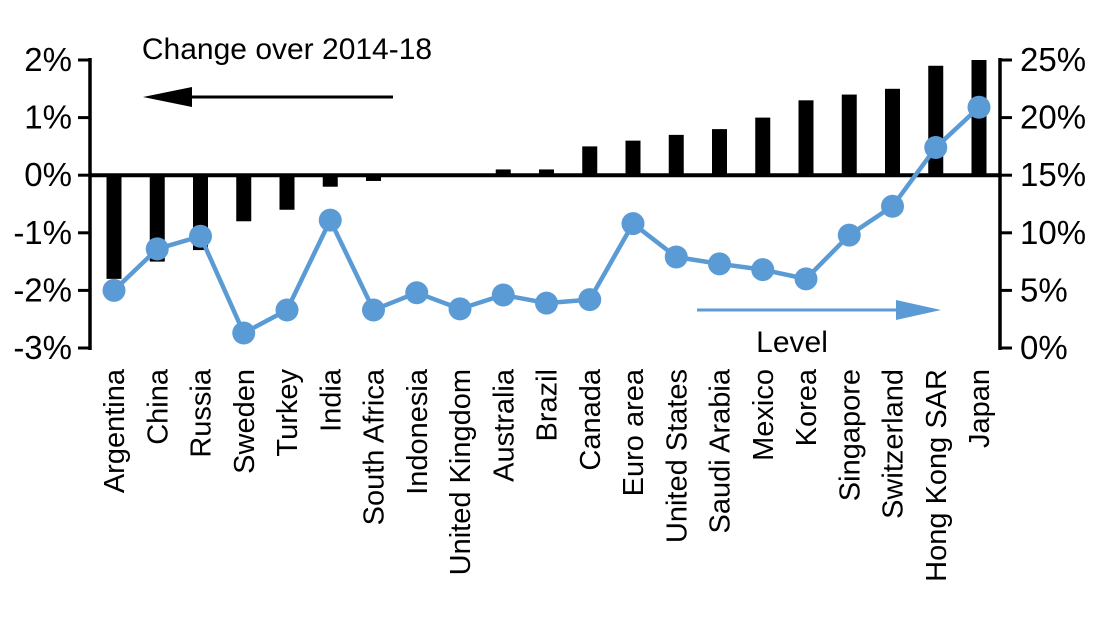 The image size is (1102, 619). Describe the element at coordinates (42, 347) in the screenshot. I see `left-axis-tick-label: -3%` at that location.